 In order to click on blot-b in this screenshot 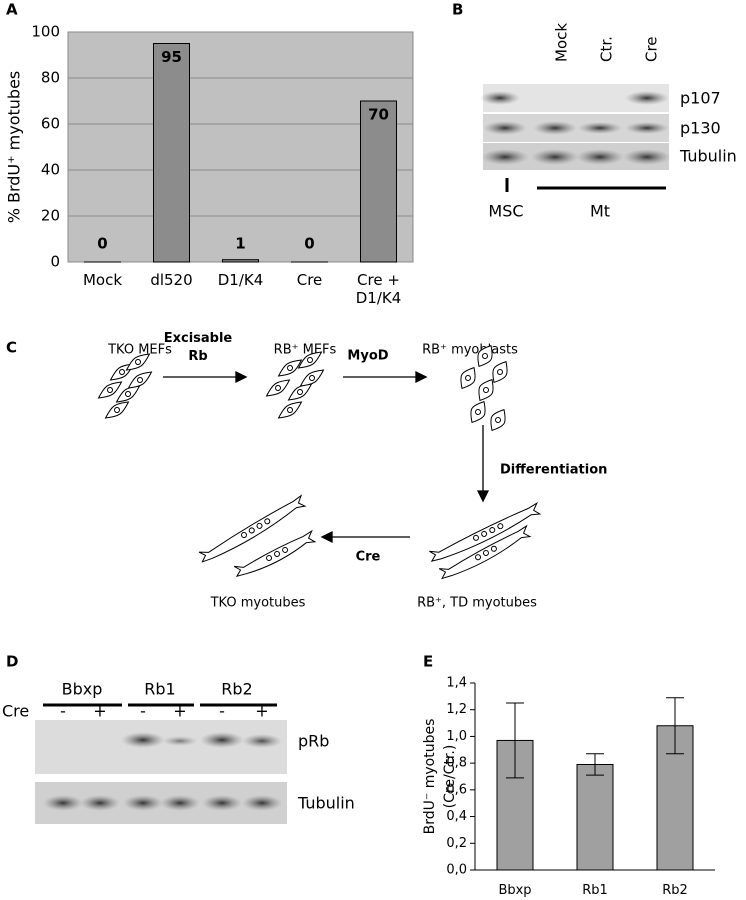, I will do `click(575, 127)`.